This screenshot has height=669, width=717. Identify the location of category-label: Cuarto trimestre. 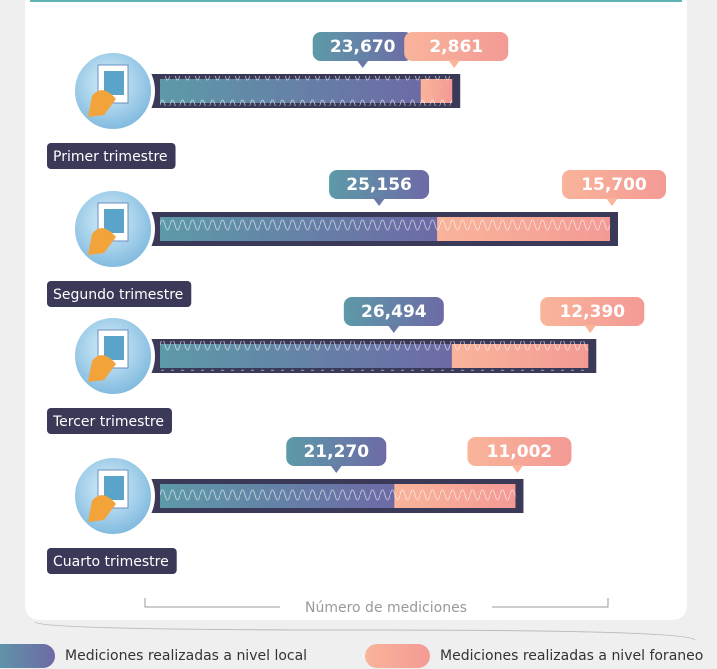
(111, 562).